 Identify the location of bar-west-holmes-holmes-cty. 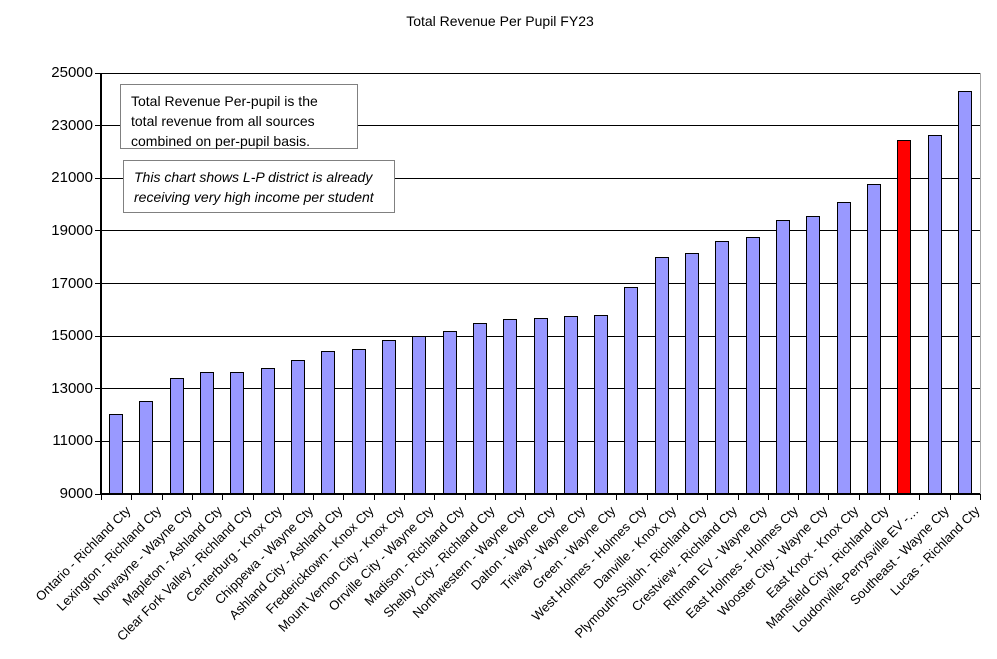
(631, 390).